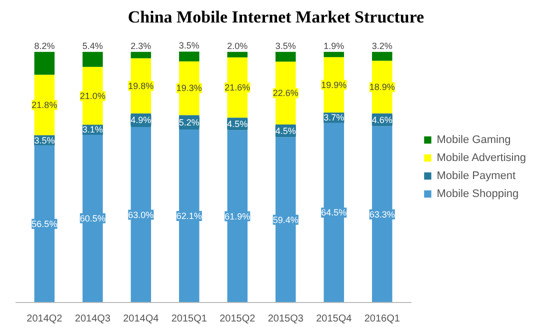  I want to click on x-tick-label: 2015Q3, so click(286, 319).